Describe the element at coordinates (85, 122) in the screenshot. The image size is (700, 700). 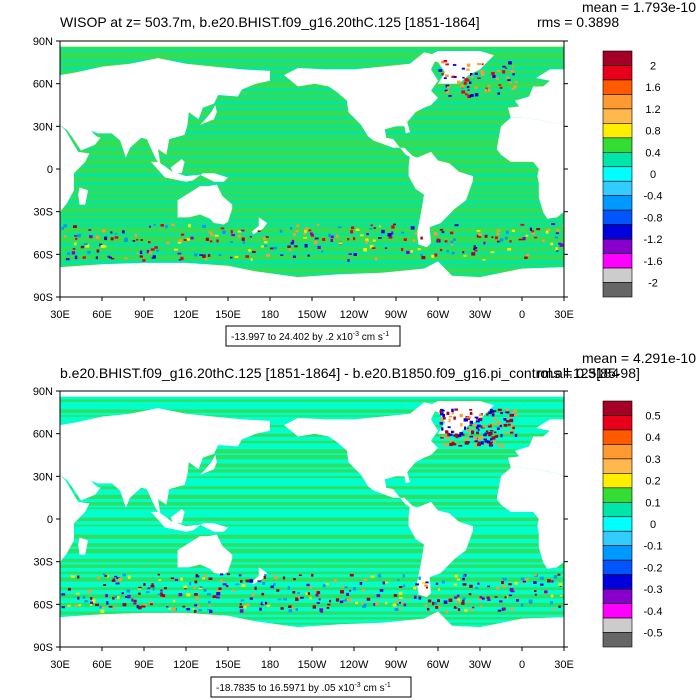
I see `land-arabia-iran` at that location.